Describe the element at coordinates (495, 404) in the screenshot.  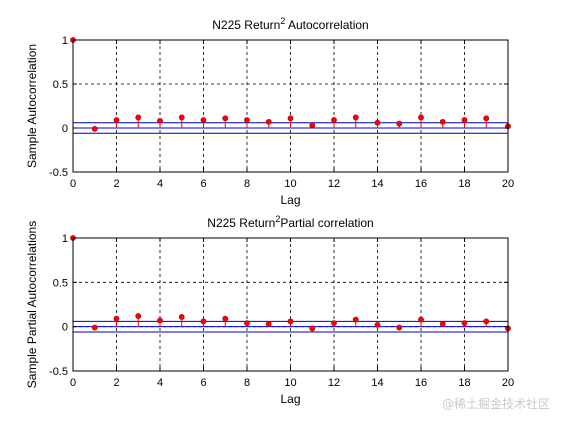
I see `watermark: @稀土掘金技术社区` at that location.